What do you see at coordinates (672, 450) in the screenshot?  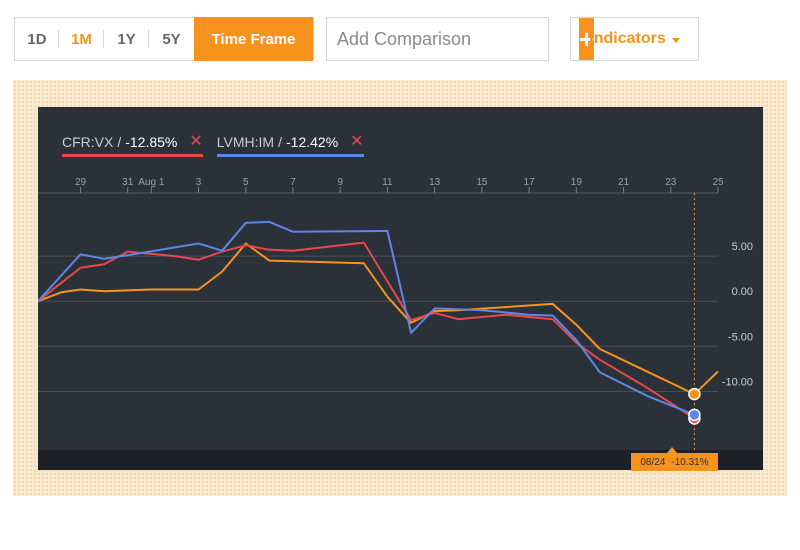 I see `crosshair-badge-arrow` at bounding box center [672, 450].